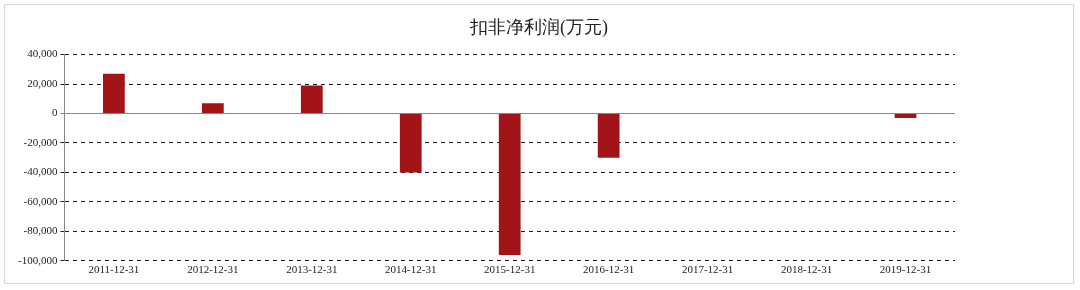 The height and width of the screenshot is (290, 1080). I want to click on y-tick-label: -100,000, so click(37, 259).